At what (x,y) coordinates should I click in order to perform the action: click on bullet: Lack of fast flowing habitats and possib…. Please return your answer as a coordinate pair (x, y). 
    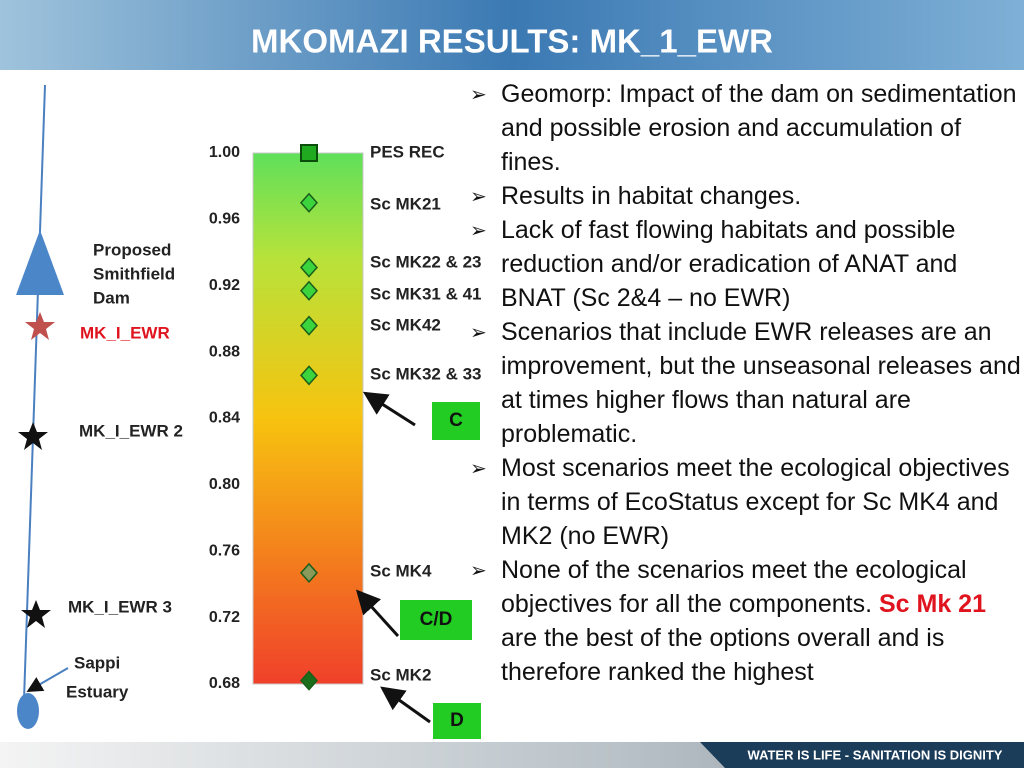
    Looking at the image, I should click on (746, 264).